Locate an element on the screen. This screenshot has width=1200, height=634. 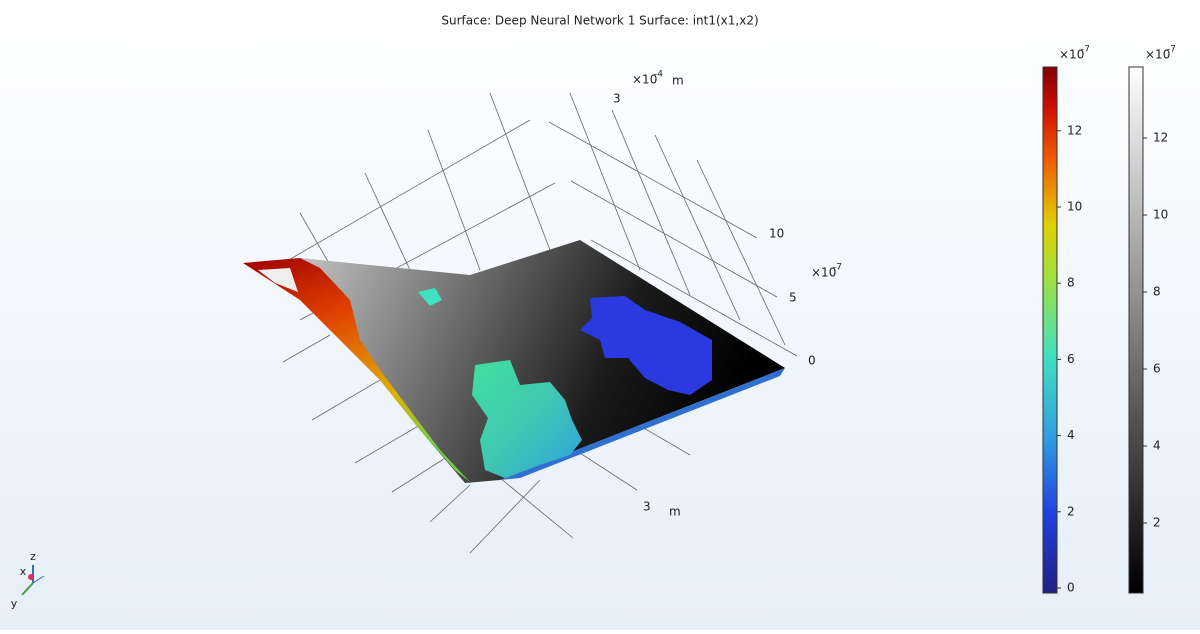
axis-triad: z x y is located at coordinates (28, 580).